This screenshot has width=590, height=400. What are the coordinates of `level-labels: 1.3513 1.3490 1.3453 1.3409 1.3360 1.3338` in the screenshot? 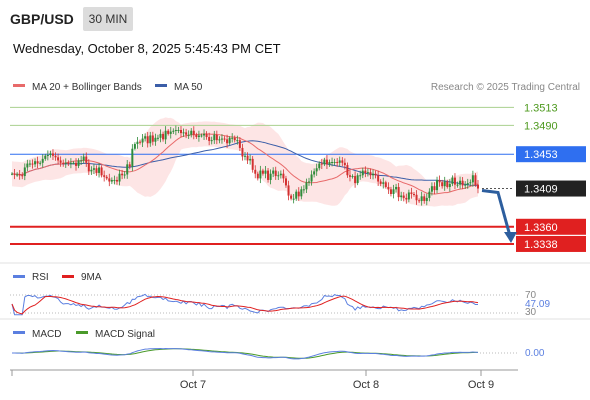 It's located at (551, 177).